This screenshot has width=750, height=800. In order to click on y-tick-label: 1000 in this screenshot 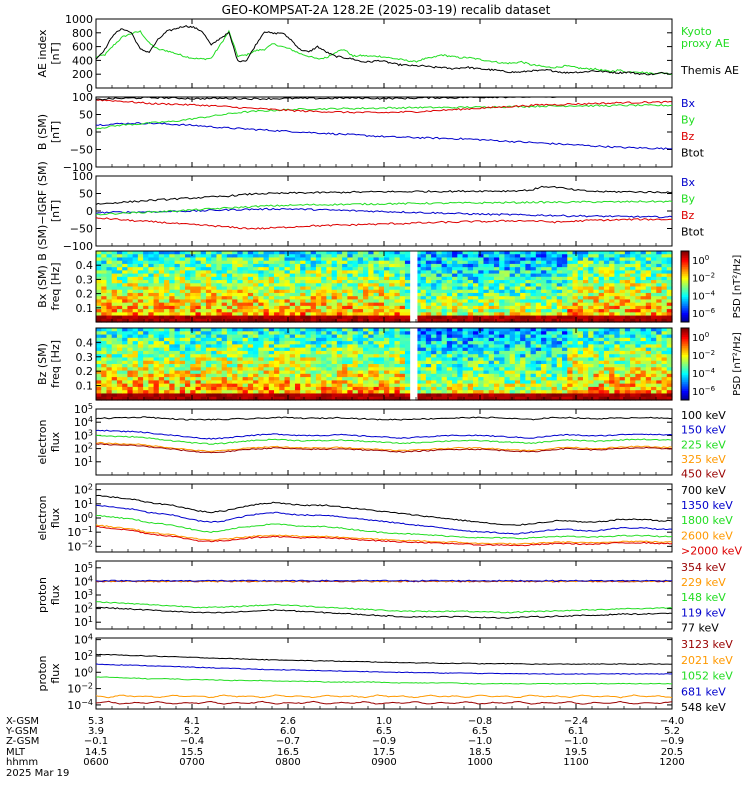, I will do `click(79, 19)`.